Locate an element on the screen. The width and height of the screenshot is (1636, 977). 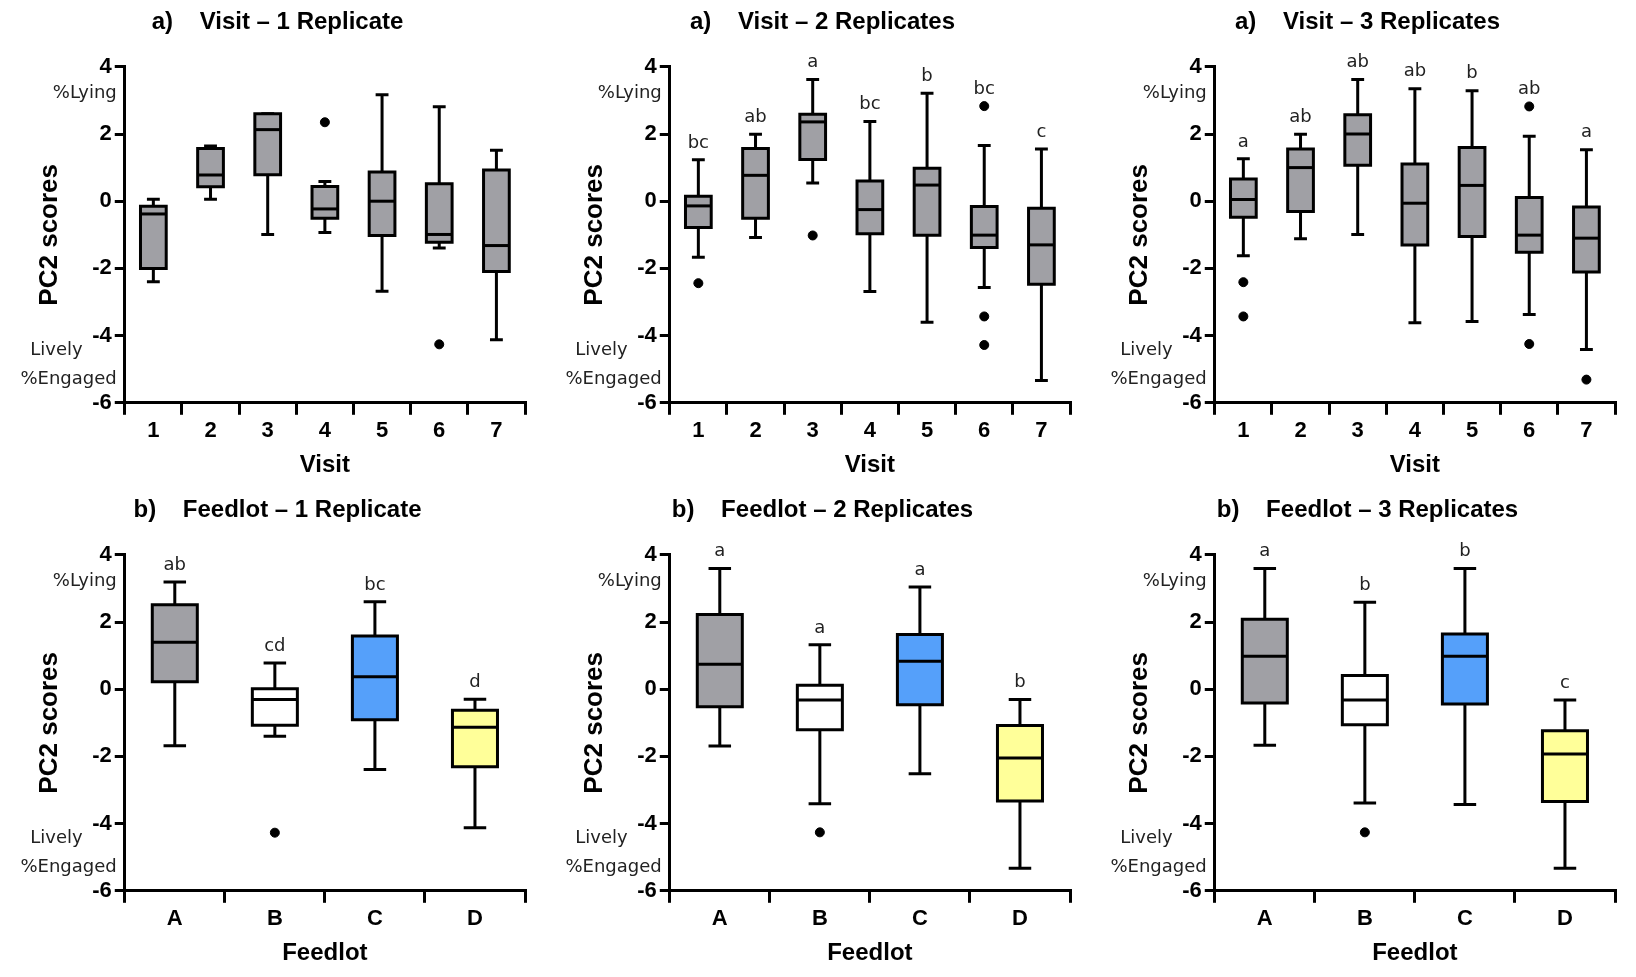
chart-title: a) Visit – 3 Replicates is located at coordinates (1367, 21).